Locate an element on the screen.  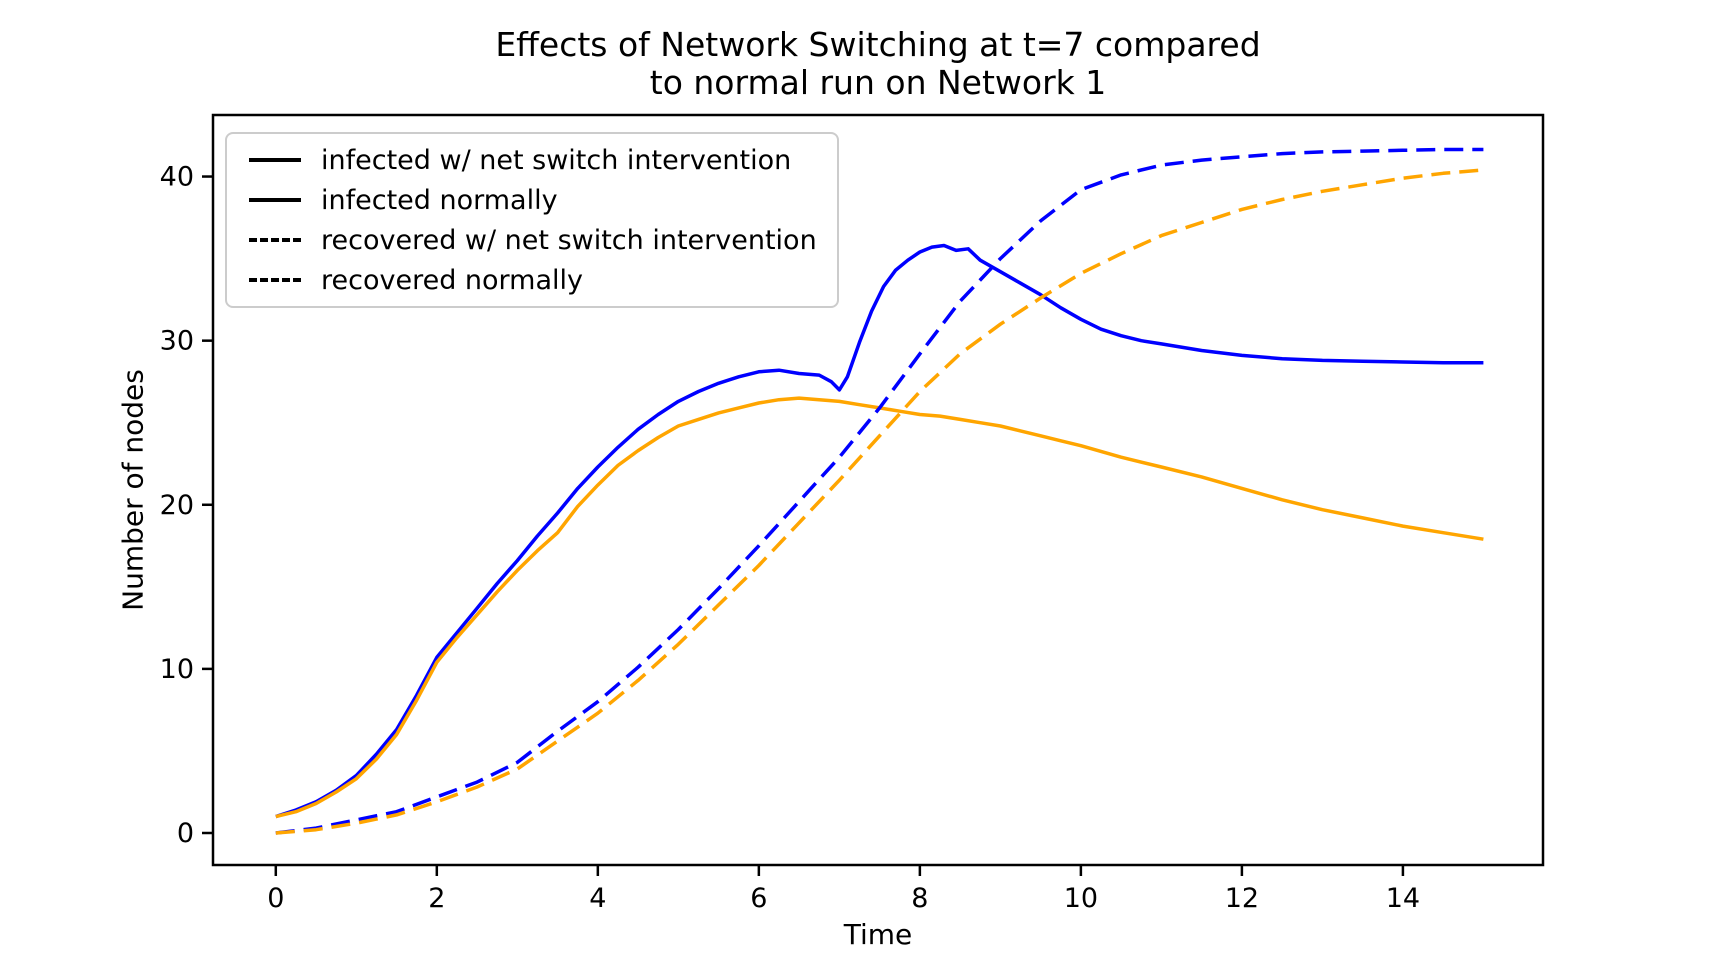
x-tick-label: 12 is located at coordinates (1242, 898).